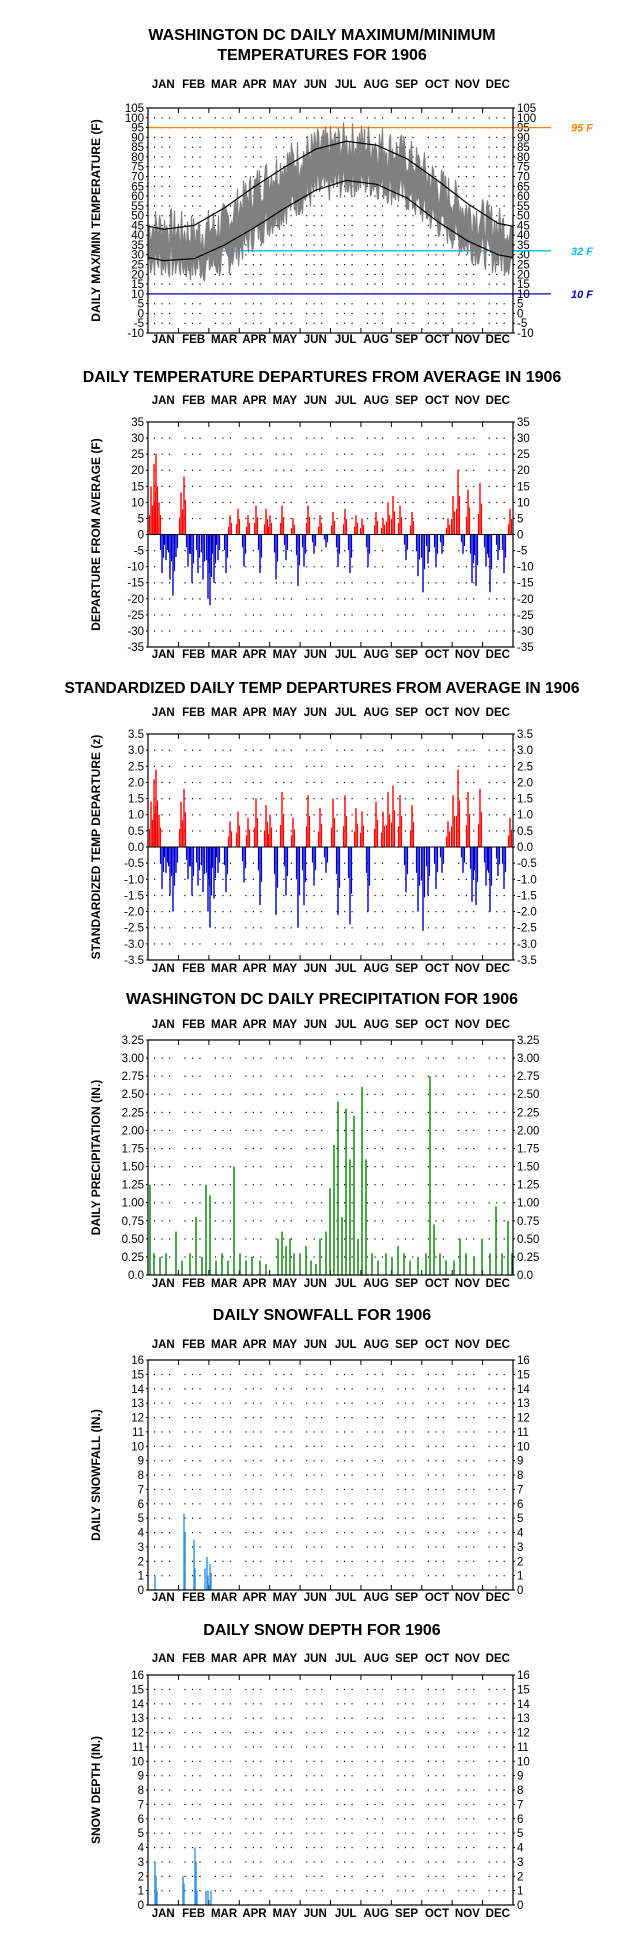 The height and width of the screenshot is (1946, 644). I want to click on month-label-top: AUG, so click(376, 85).